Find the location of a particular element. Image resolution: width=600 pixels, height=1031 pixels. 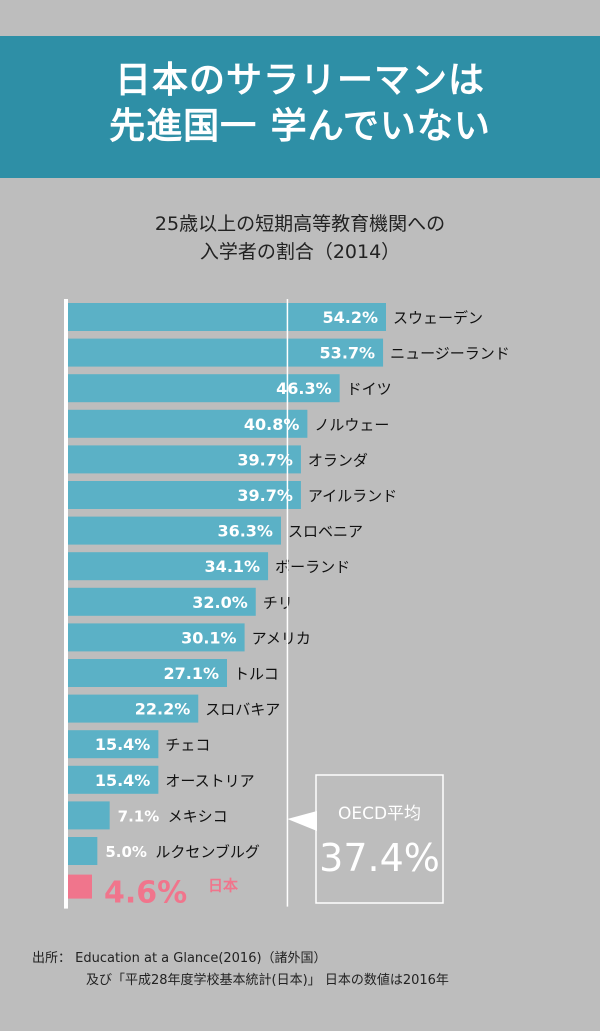

category-label-10: トルコ is located at coordinates (256, 674).